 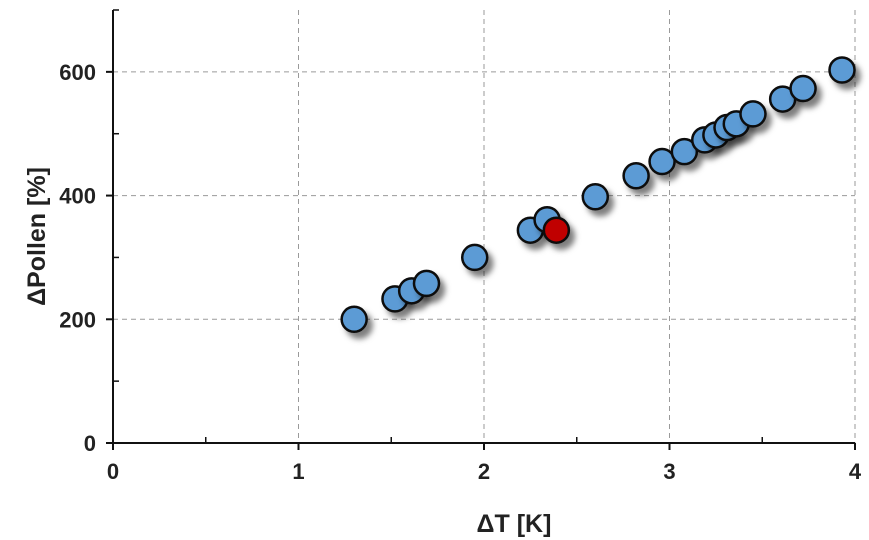 What do you see at coordinates (514, 524) in the screenshot?
I see `x-axis-title: ΔT [K]` at bounding box center [514, 524].